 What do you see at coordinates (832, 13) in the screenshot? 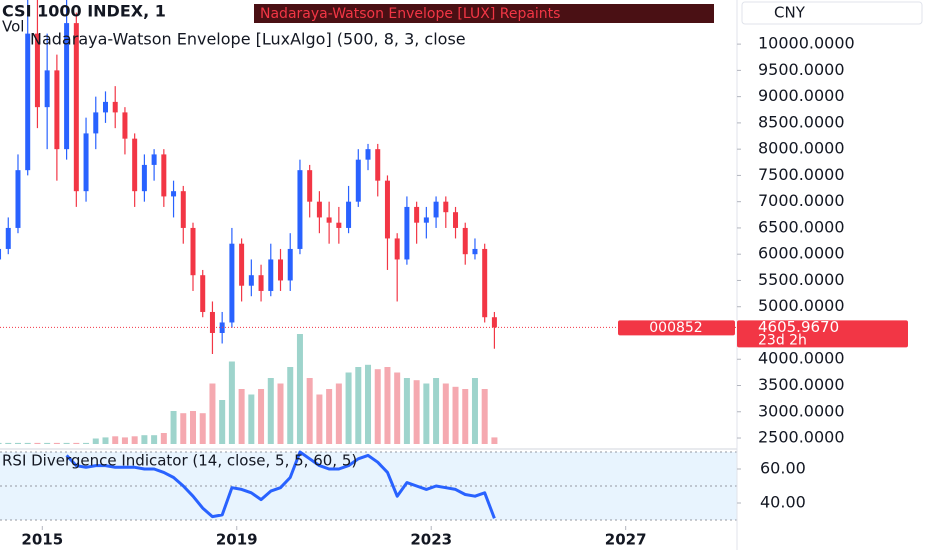
I see `currency-box` at bounding box center [832, 13].